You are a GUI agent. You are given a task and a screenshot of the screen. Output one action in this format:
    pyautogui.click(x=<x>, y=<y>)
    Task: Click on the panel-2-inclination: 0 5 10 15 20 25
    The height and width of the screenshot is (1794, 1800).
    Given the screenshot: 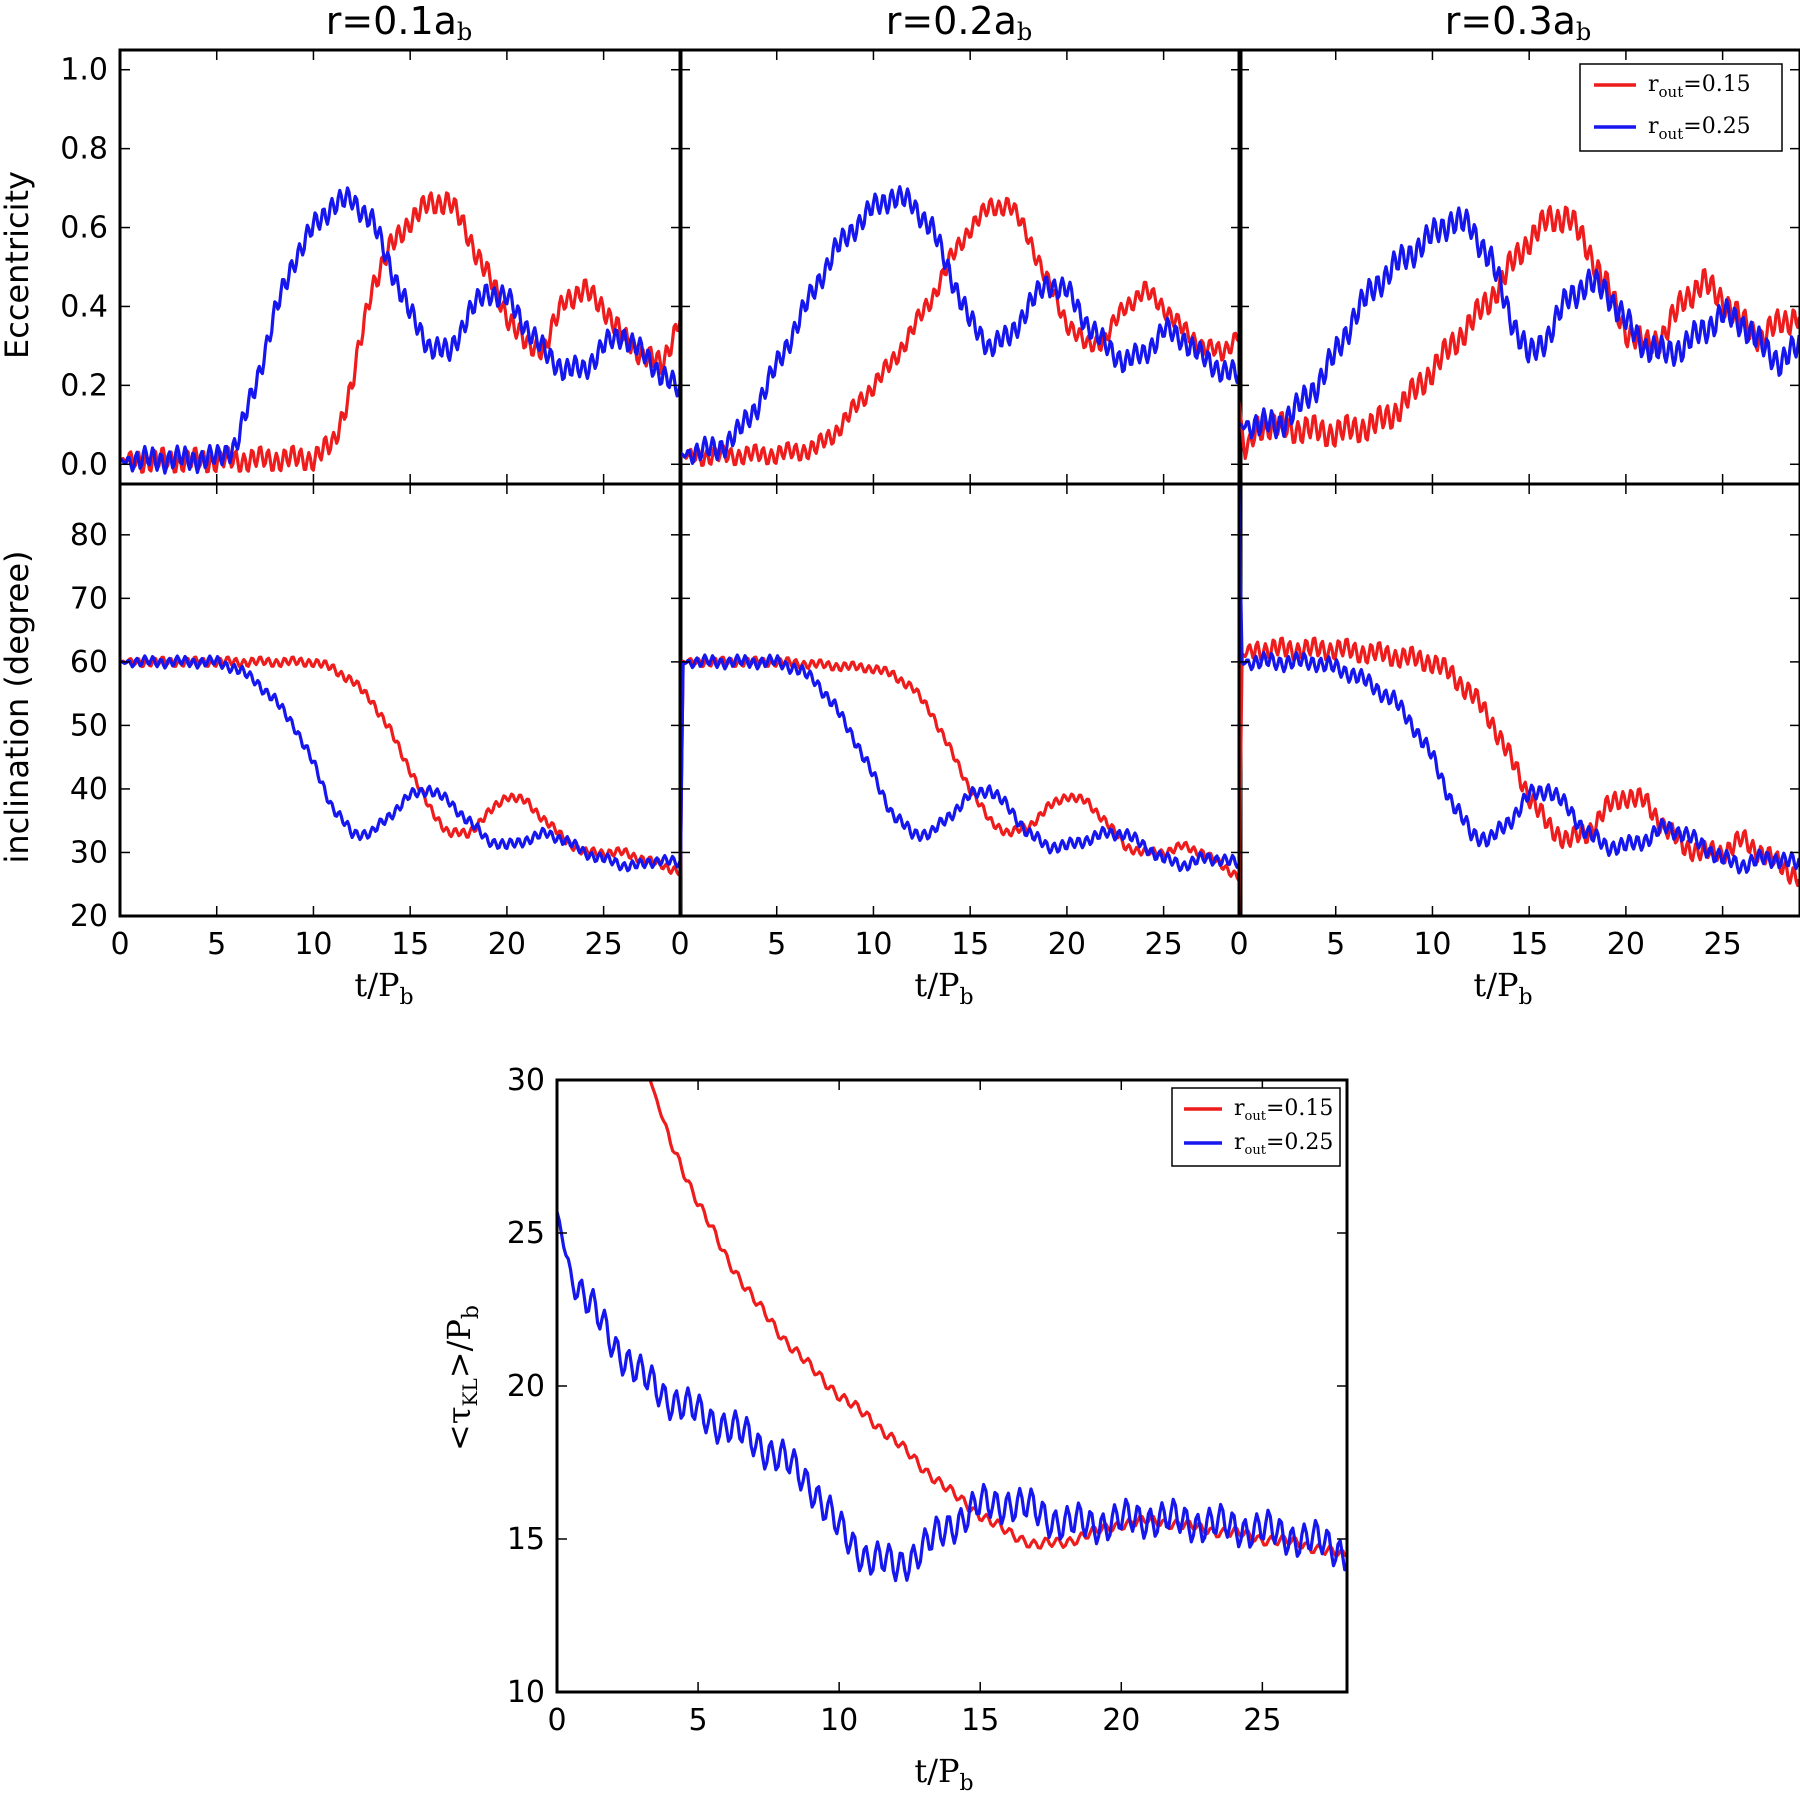 What is the action you would take?
    pyautogui.click(x=956, y=722)
    